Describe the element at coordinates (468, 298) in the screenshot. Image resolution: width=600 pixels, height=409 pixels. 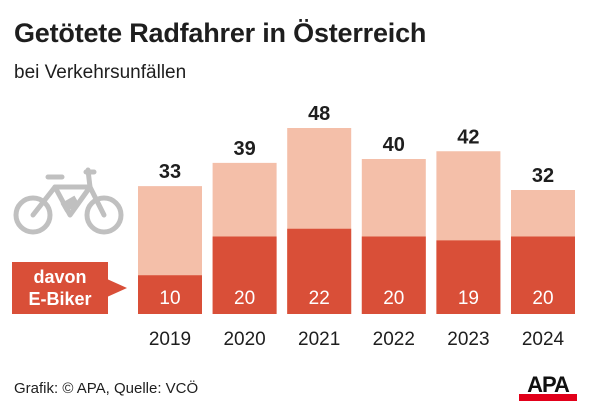
I see `label-ebike-2023: 19` at that location.